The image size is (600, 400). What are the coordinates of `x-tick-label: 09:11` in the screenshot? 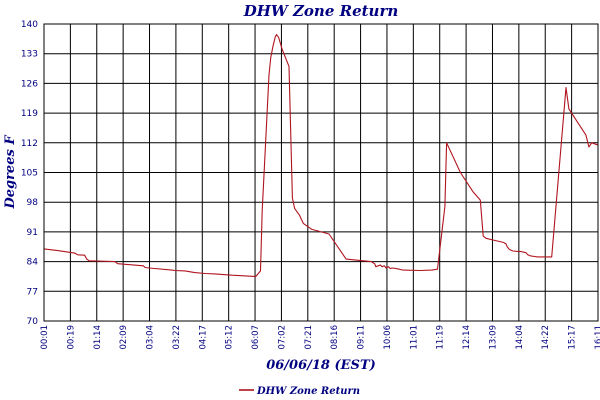 It's located at (362, 337).